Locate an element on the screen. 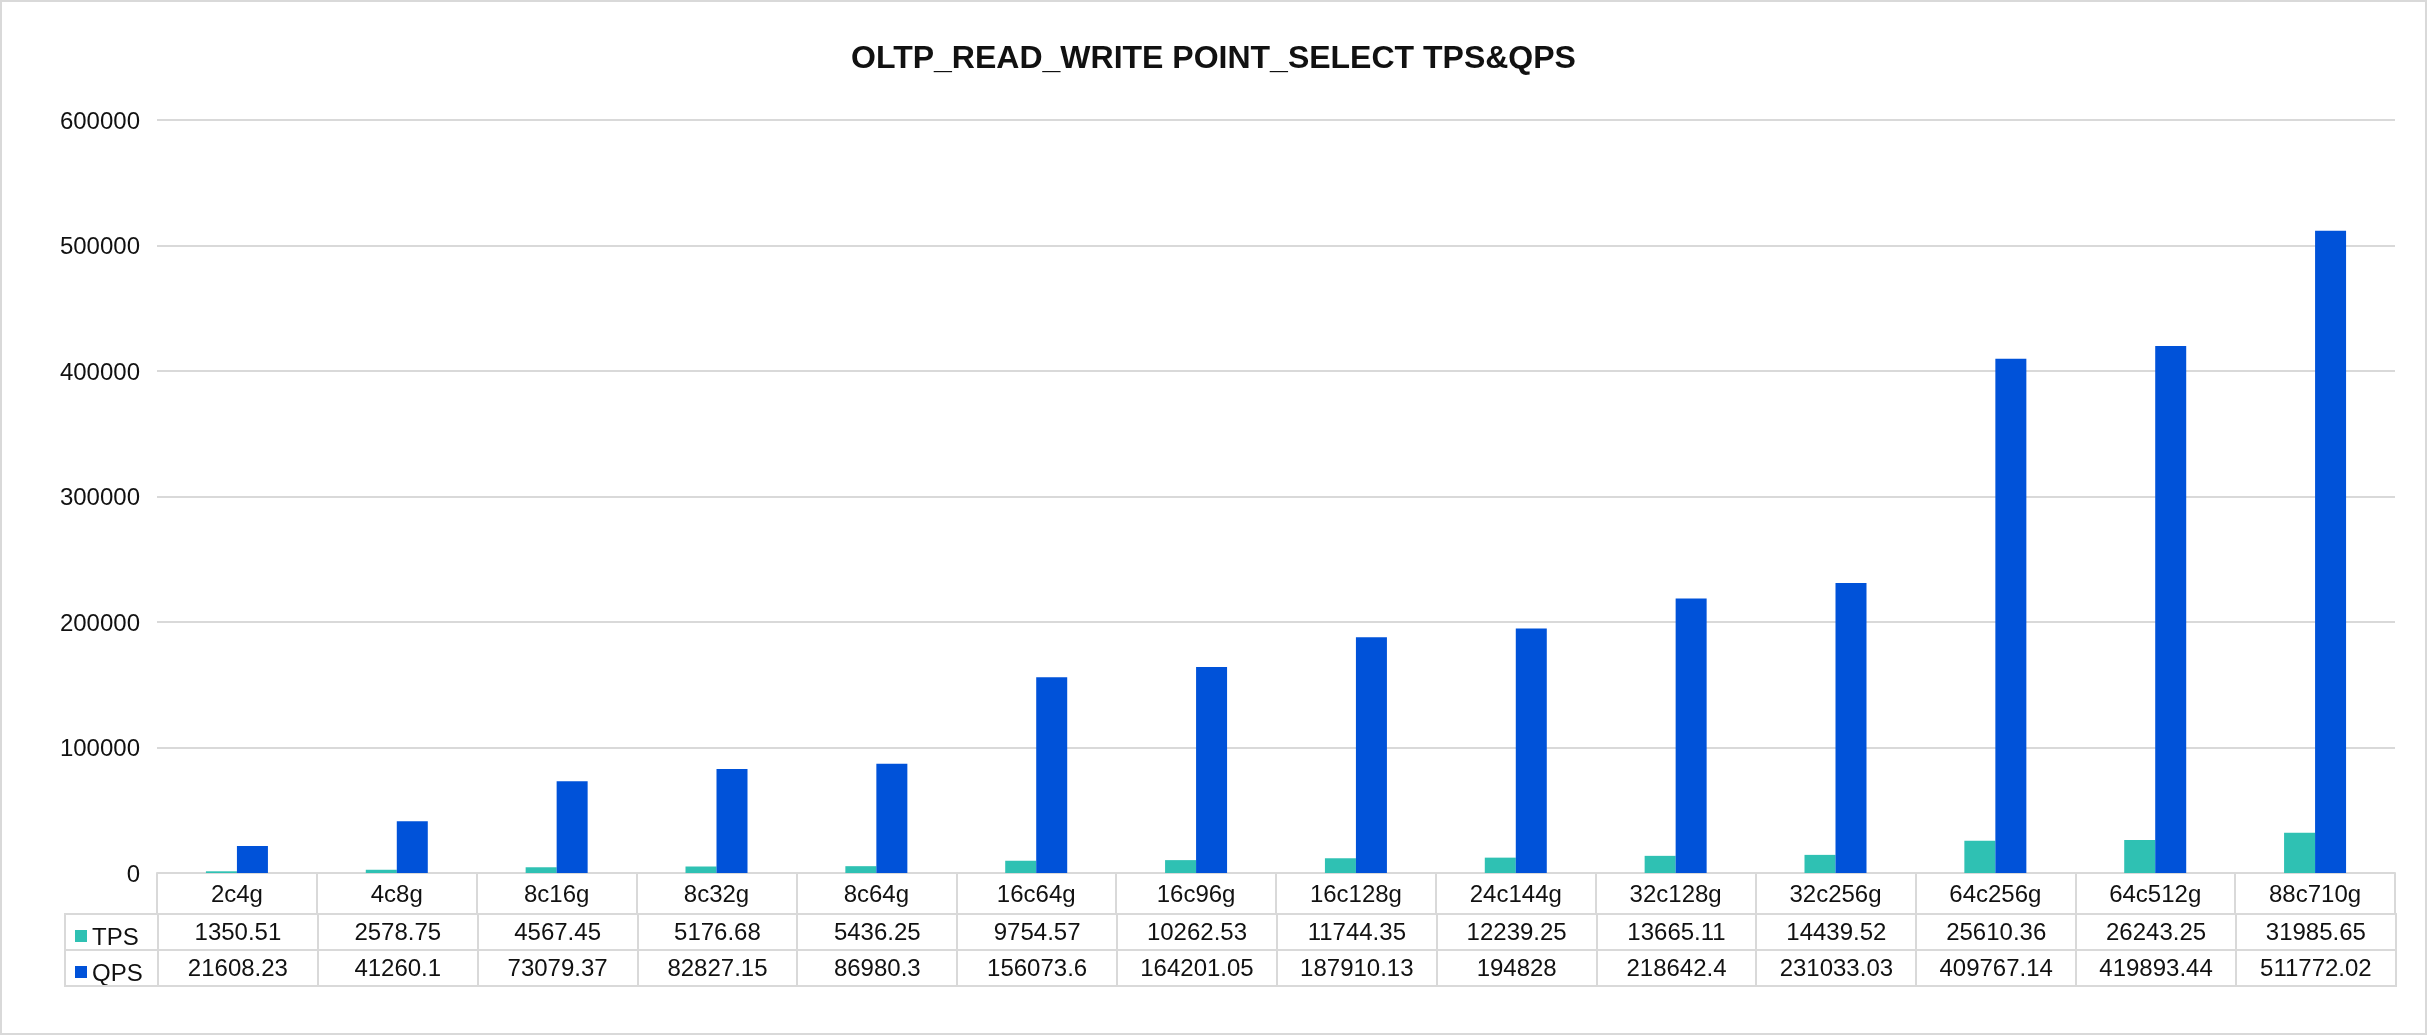 The height and width of the screenshot is (1035, 2427). x-tick-label: 8c16g is located at coordinates (556, 893).